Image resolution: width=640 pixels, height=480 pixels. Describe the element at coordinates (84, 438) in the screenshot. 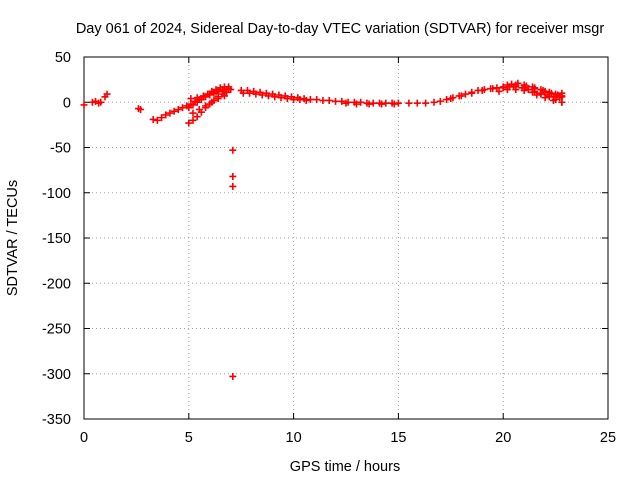

I see `x-tick-label: 0` at that location.